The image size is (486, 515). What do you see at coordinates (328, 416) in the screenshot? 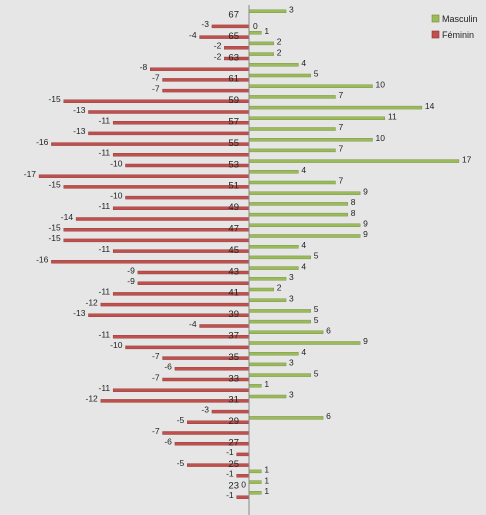
I see `value-label-masculin-29: 6` at bounding box center [328, 416].